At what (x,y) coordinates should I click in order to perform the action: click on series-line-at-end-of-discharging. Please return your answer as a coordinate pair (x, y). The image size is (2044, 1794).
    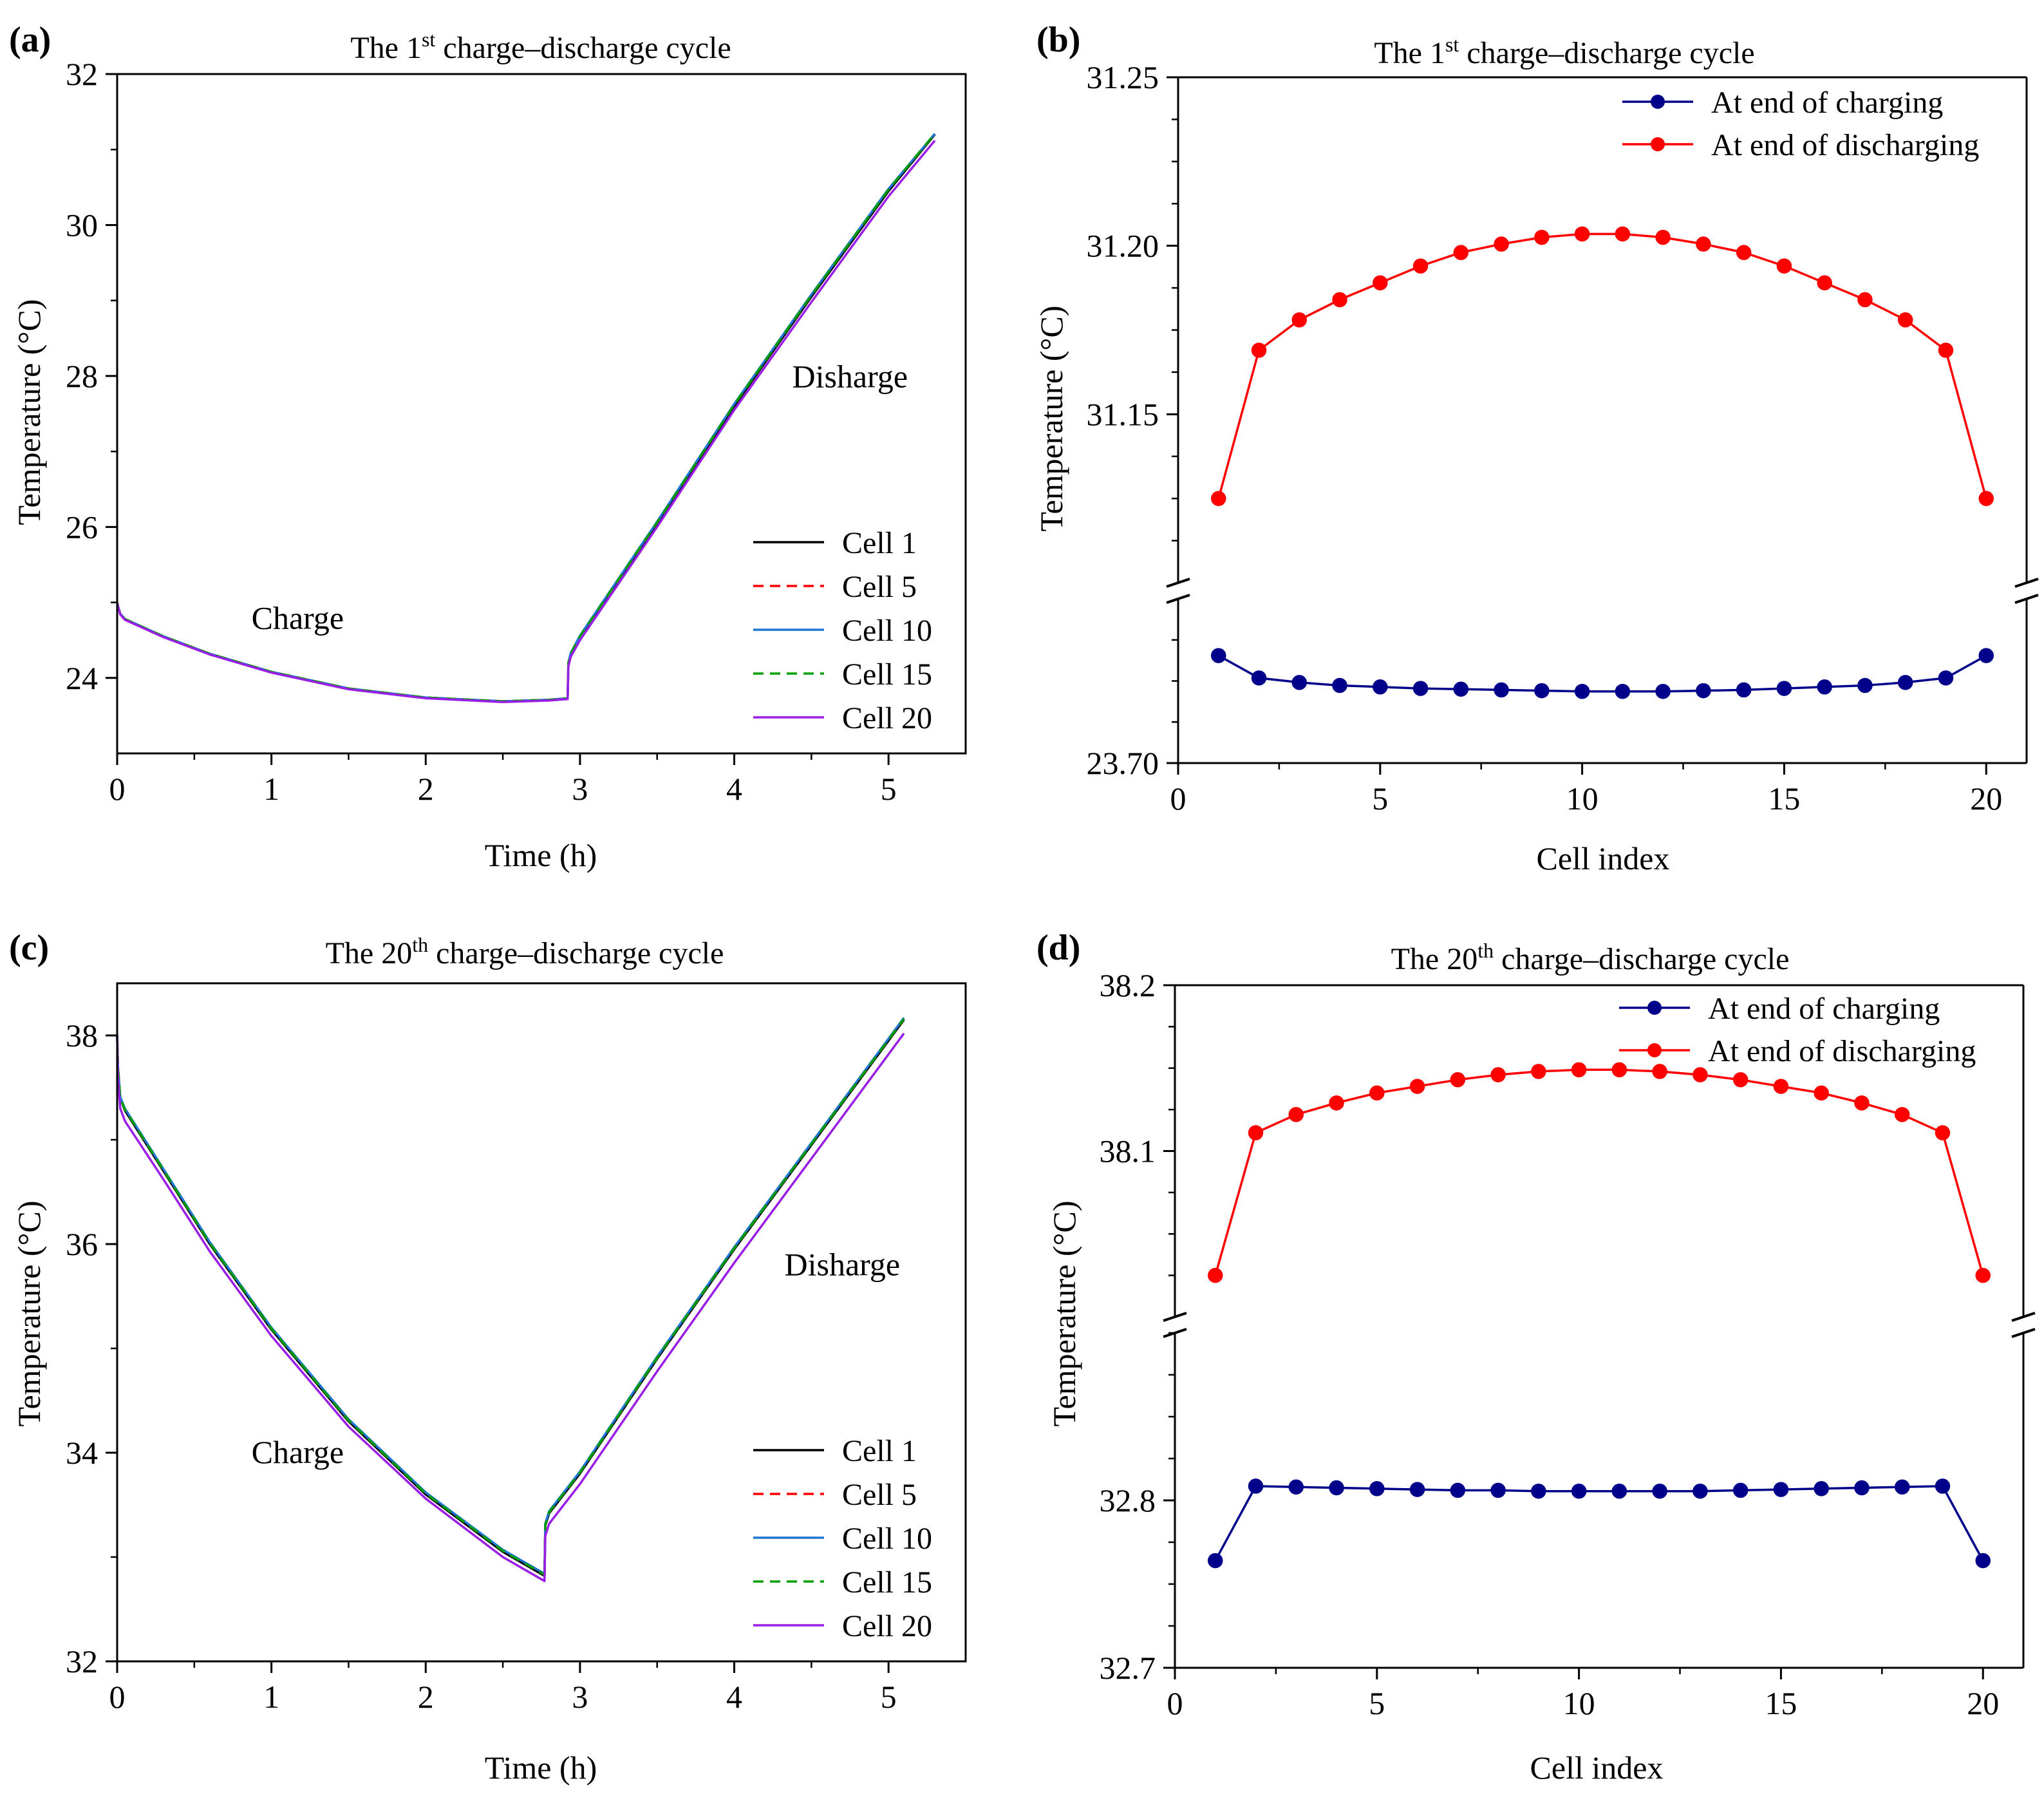
    Looking at the image, I should click on (1602, 365).